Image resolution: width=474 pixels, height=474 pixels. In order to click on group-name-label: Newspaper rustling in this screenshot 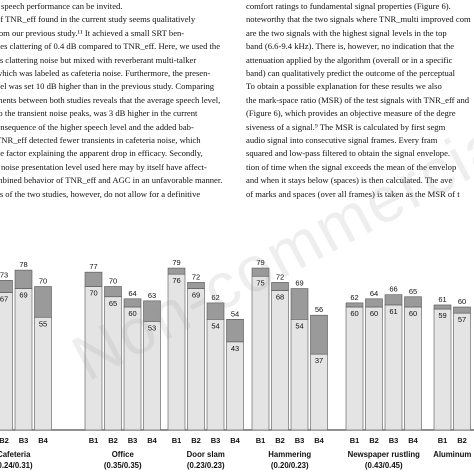, I will do `click(384, 454)`.